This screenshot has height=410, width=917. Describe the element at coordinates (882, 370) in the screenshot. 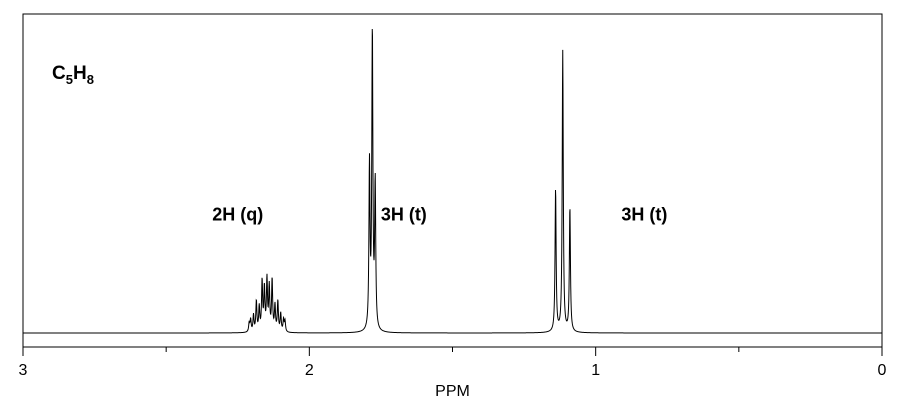

I see `x-tick-label: 0` at that location.